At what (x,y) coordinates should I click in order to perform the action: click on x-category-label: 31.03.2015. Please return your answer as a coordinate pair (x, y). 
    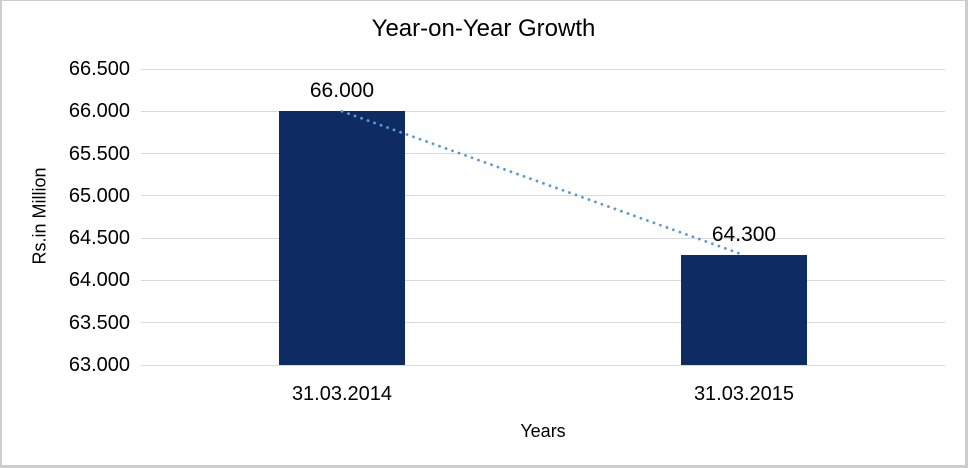
    Looking at the image, I should click on (744, 394).